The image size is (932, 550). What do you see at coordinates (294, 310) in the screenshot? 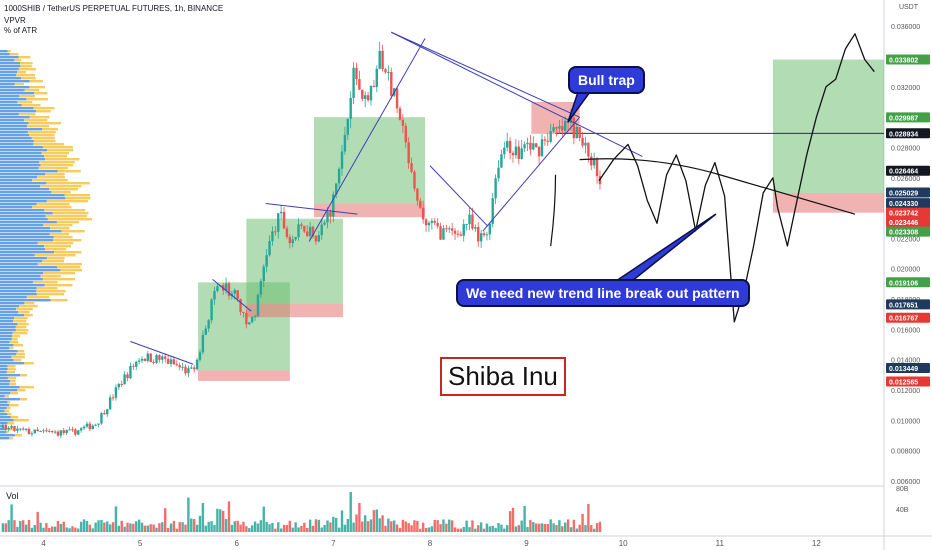
I see `stop-zone` at bounding box center [294, 310].